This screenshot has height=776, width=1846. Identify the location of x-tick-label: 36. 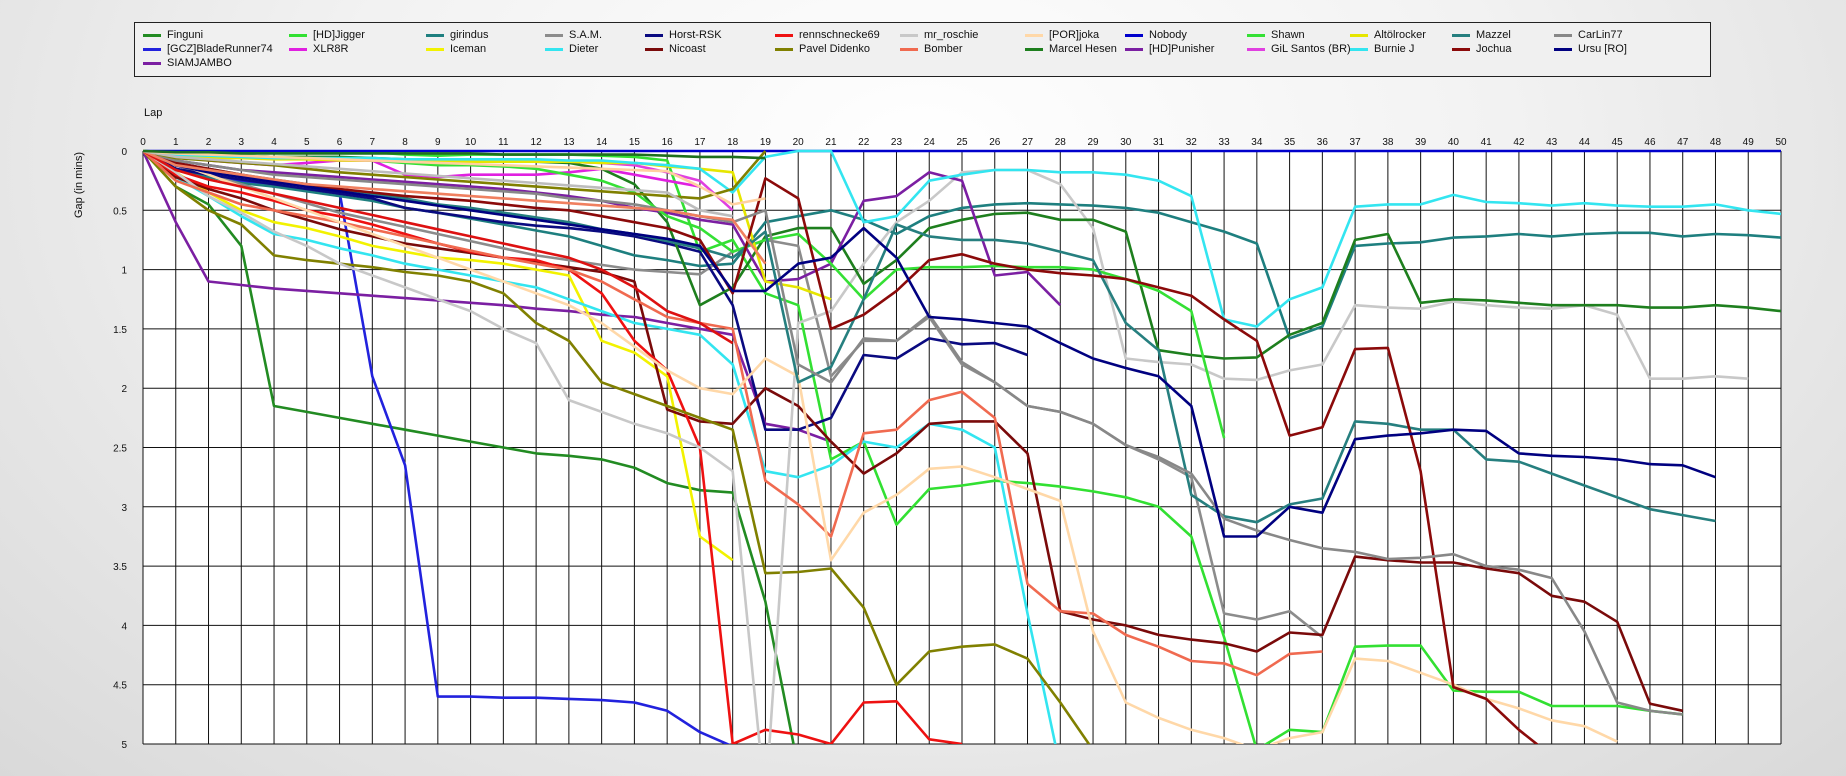
(1323, 142).